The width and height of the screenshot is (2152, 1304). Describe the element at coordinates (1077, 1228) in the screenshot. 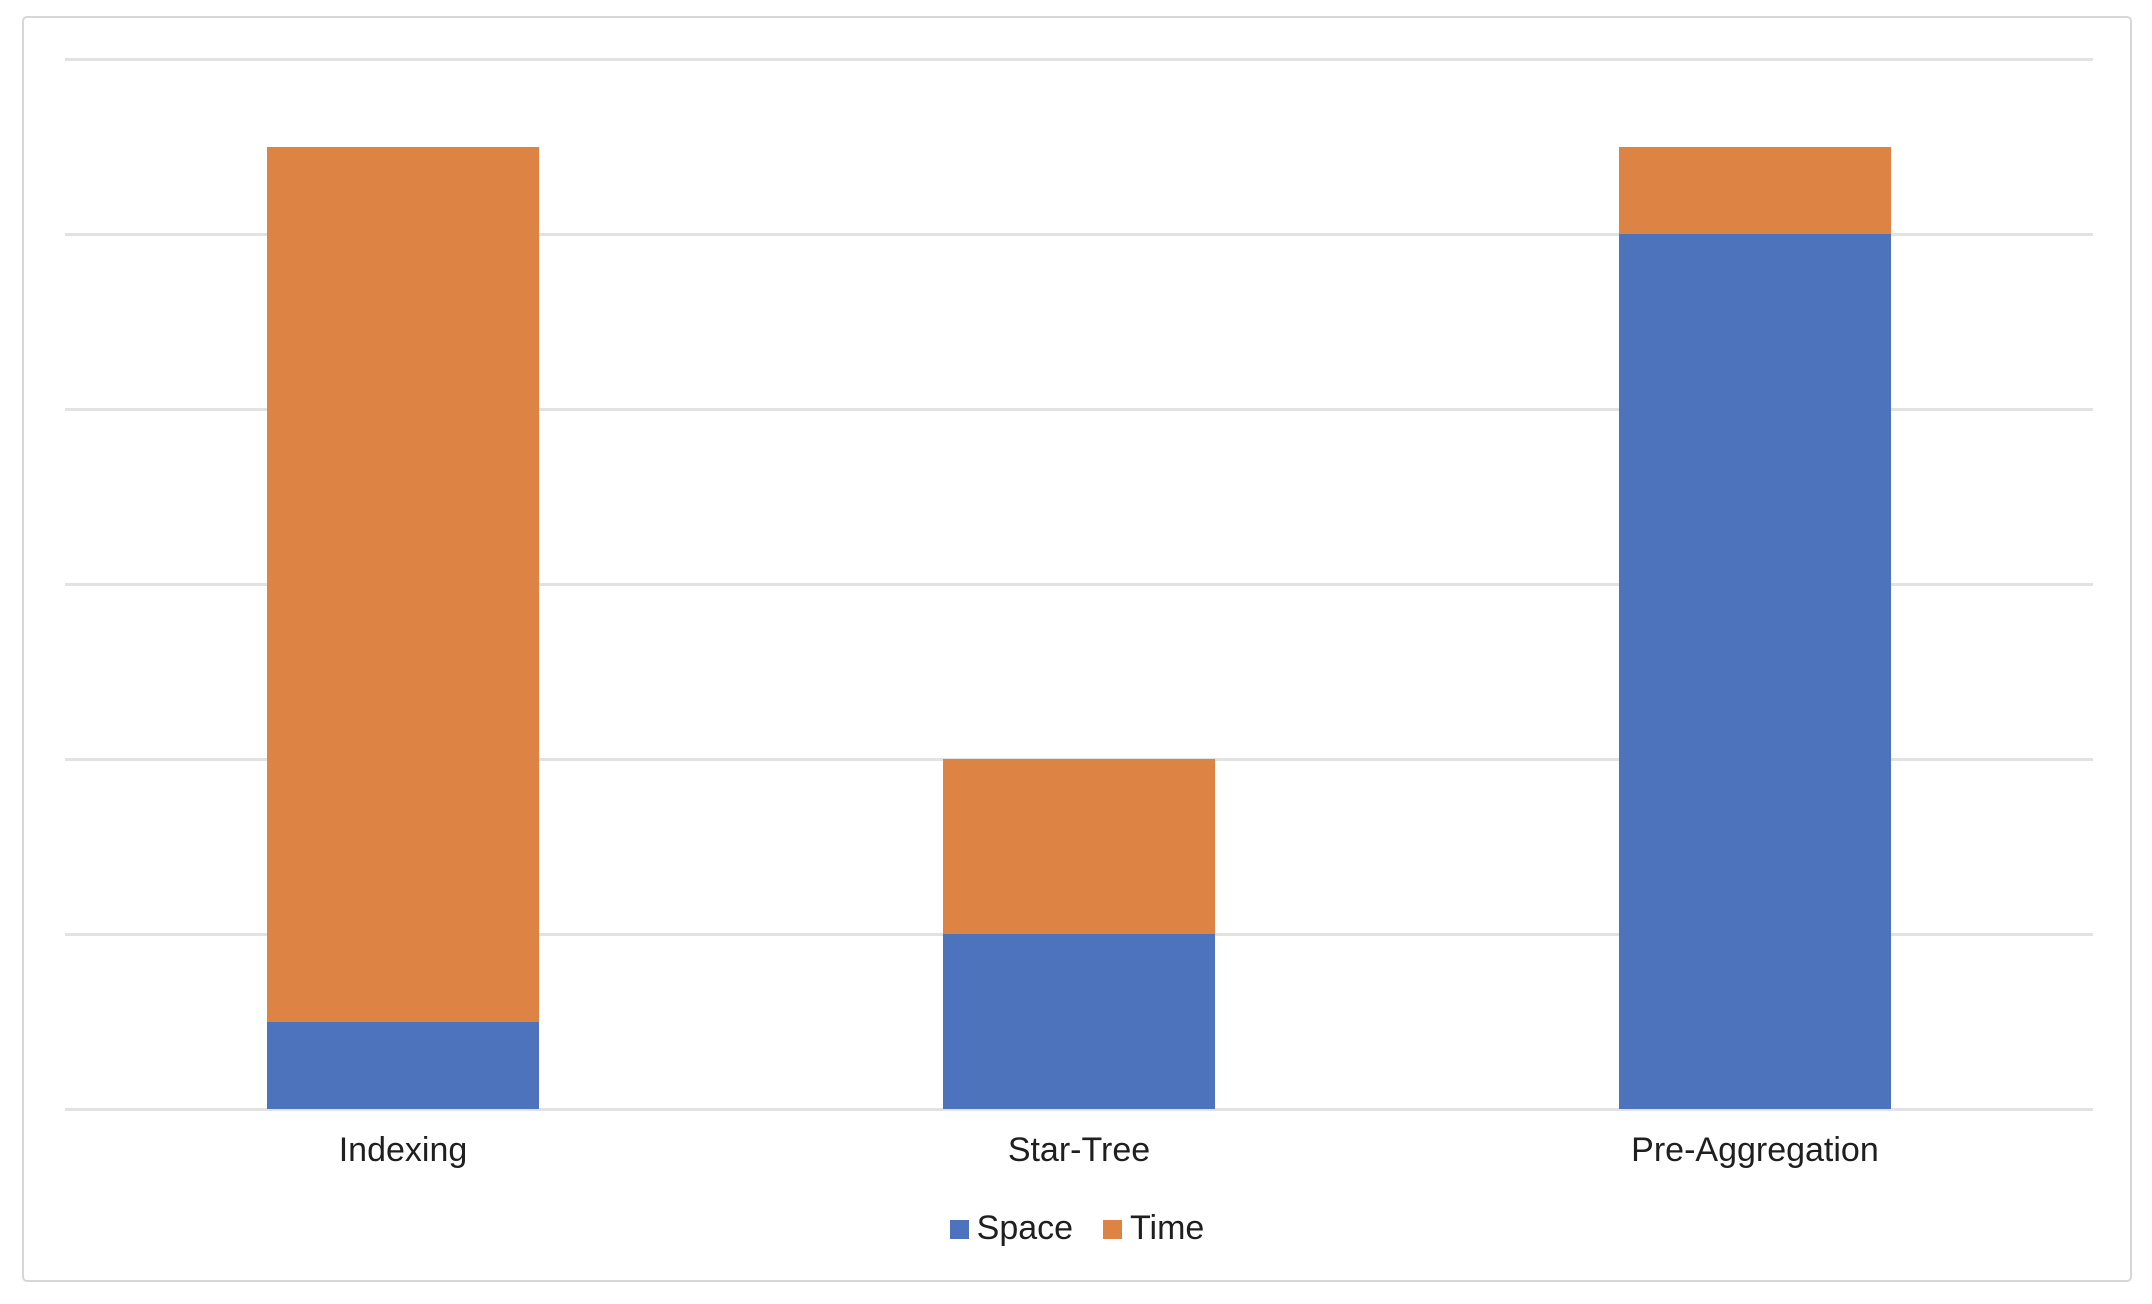

I see `legend: Space Time` at that location.